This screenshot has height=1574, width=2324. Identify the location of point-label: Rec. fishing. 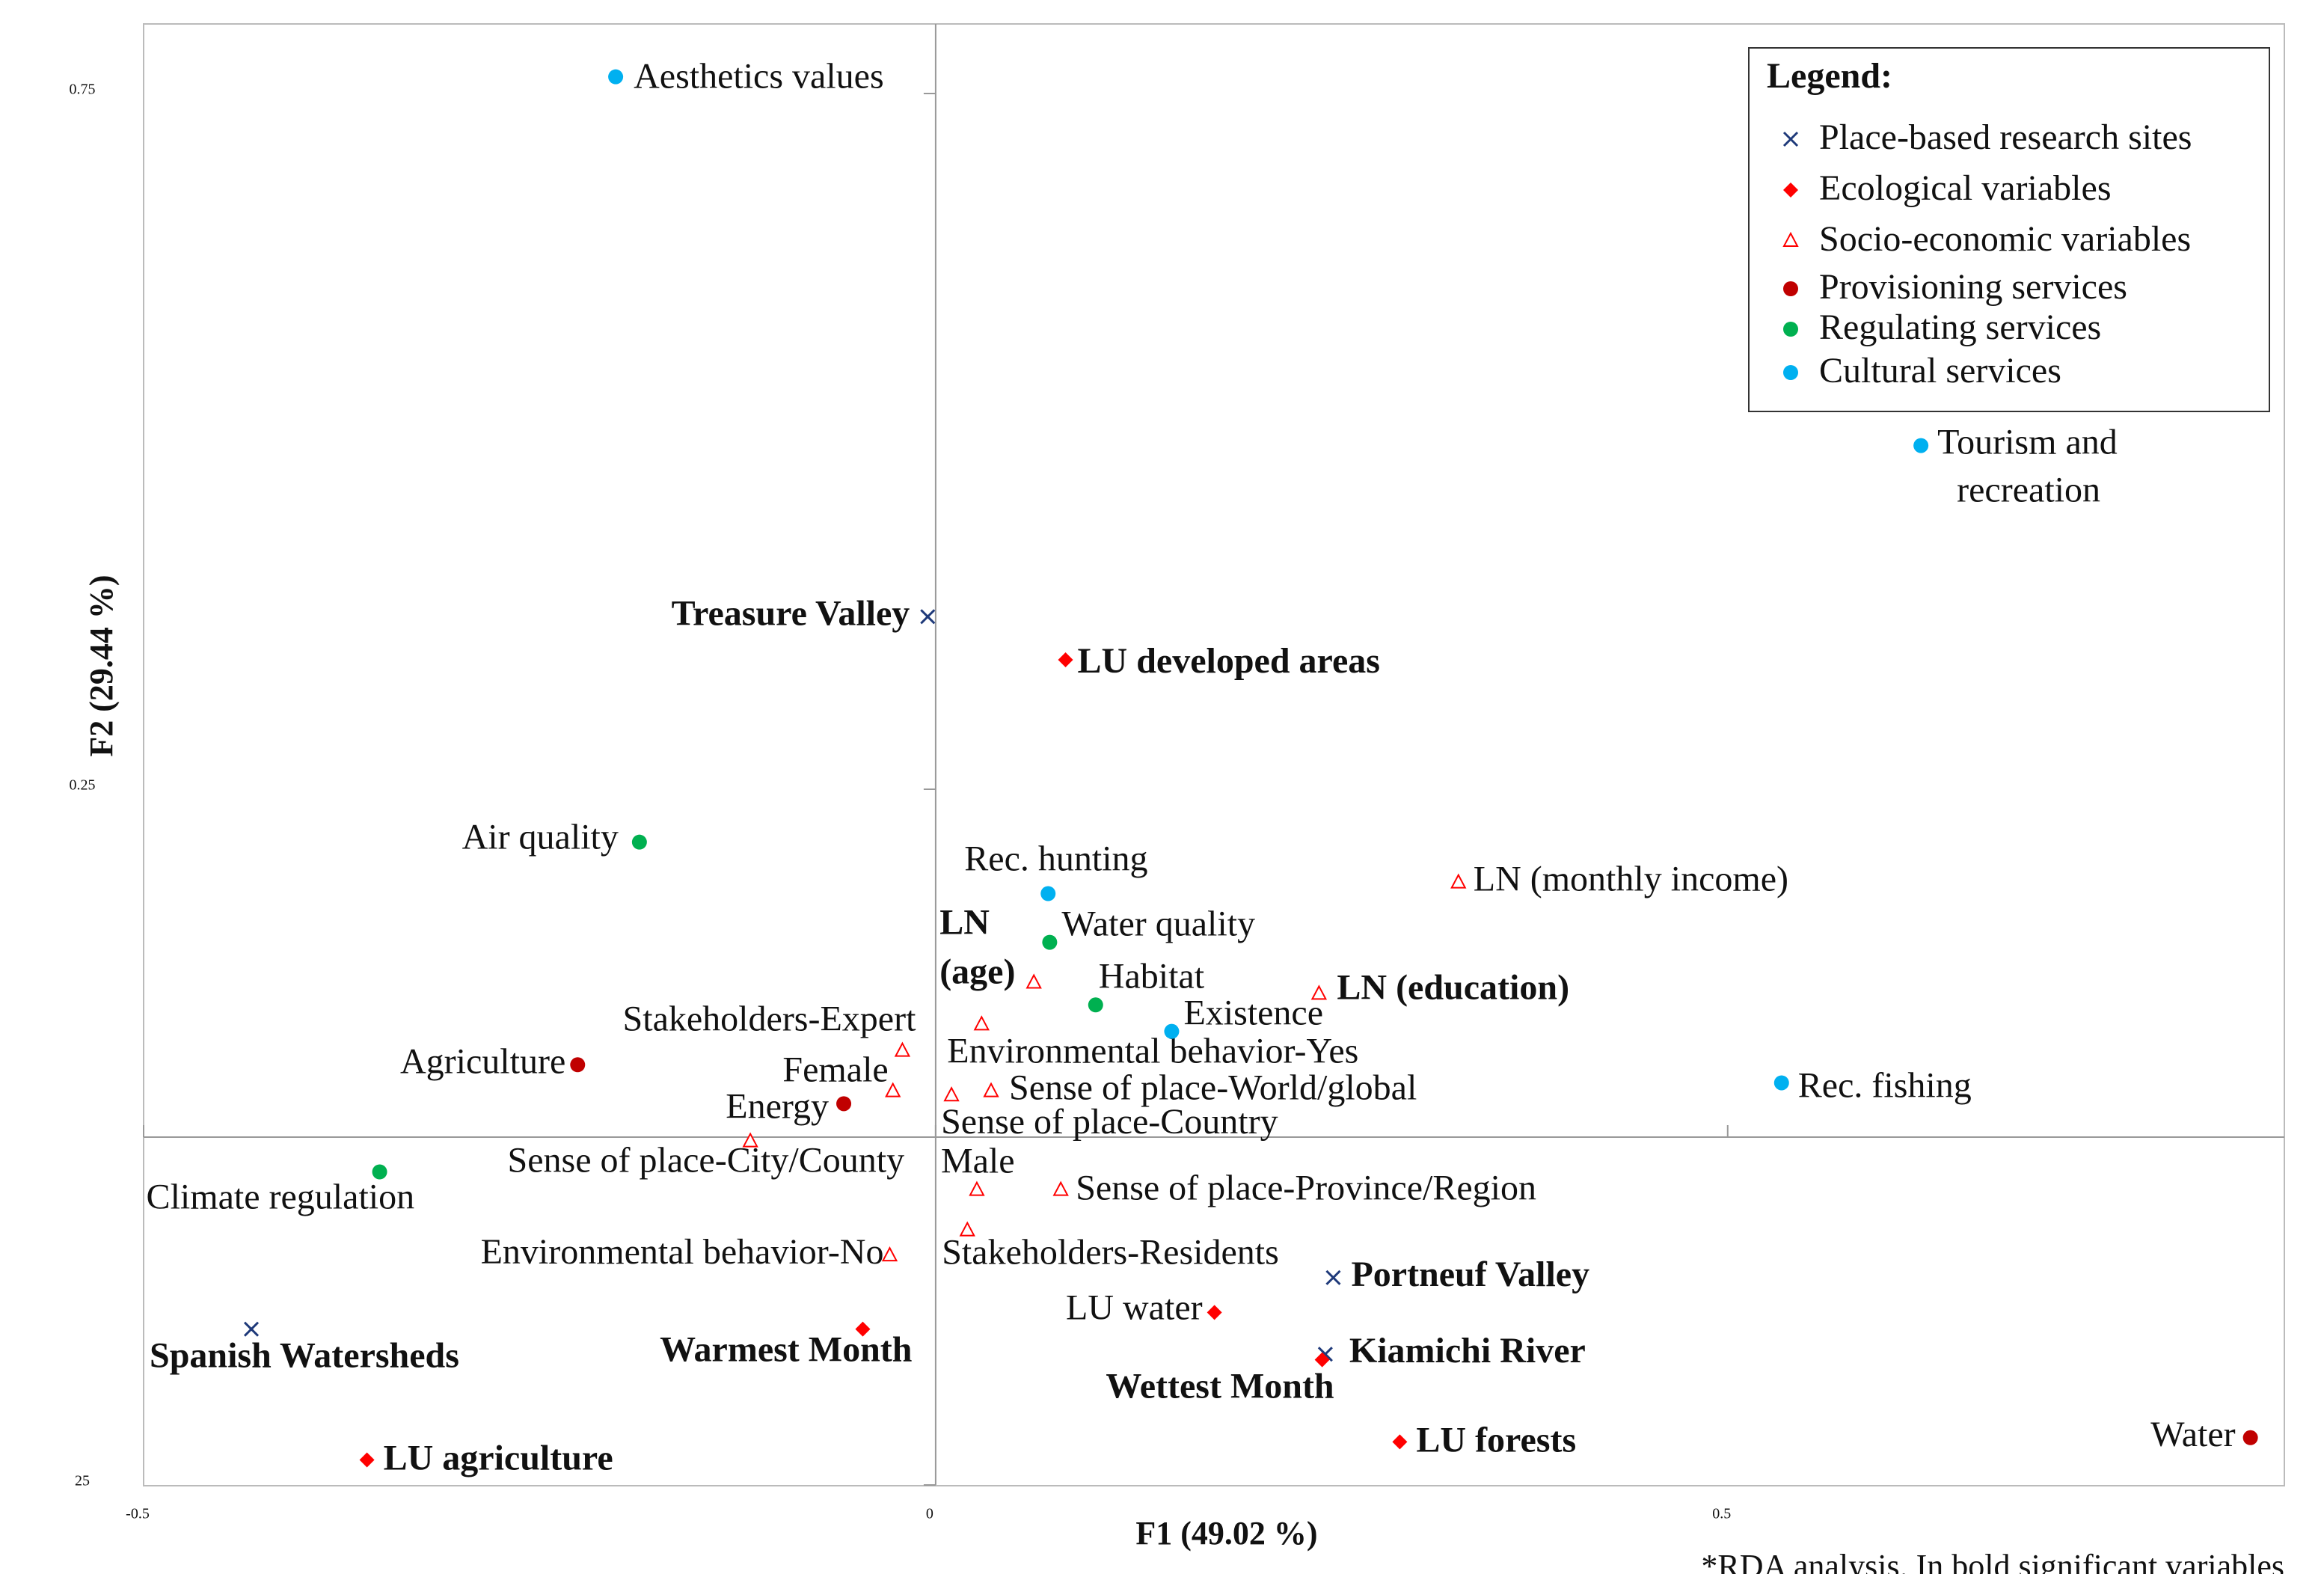
(1885, 1085).